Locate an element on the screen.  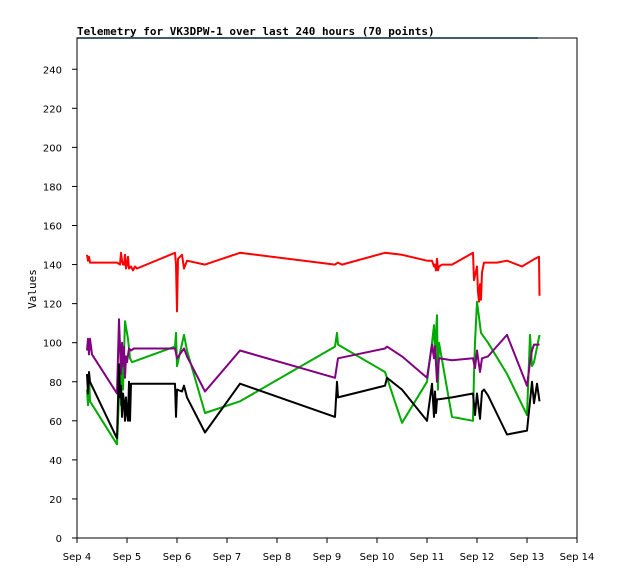
y-tick-label: 140 is located at coordinates (52, 266).